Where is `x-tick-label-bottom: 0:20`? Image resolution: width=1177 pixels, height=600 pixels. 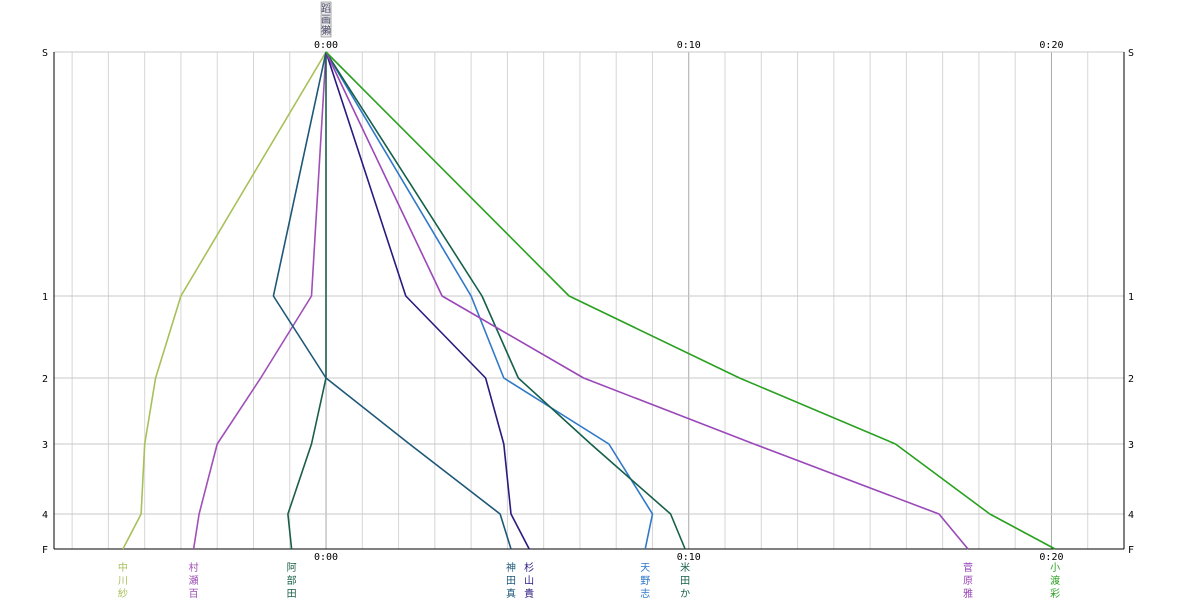
x-tick-label-bottom: 0:20 is located at coordinates (1051, 557).